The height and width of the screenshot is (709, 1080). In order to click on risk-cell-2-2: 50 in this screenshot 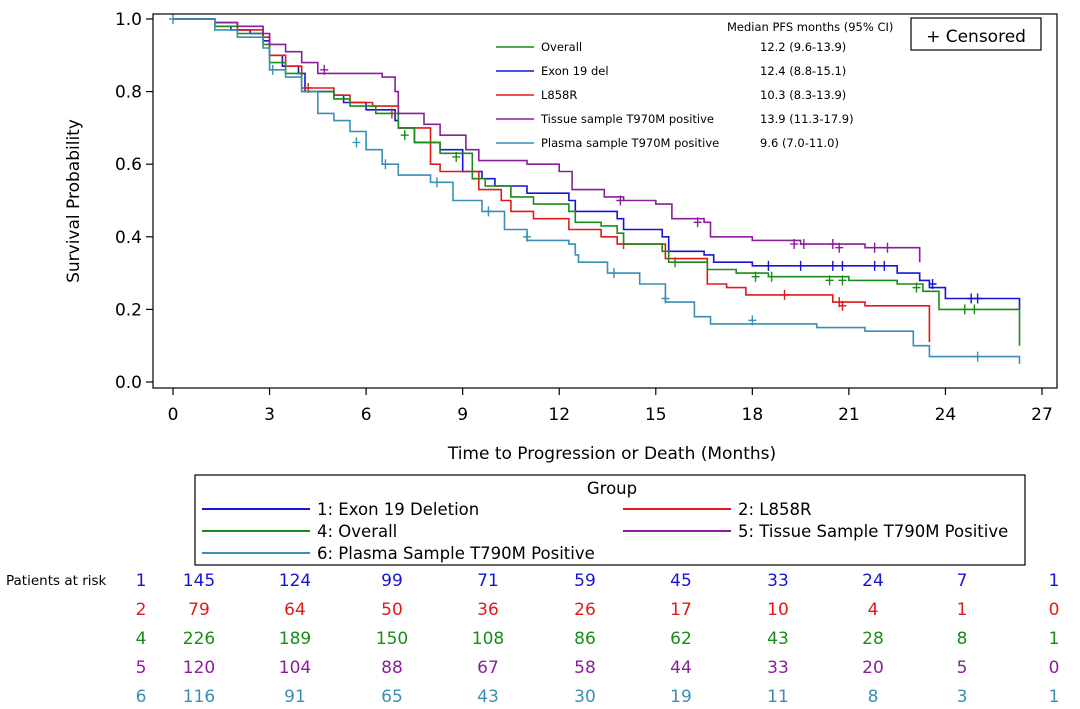, I will do `click(392, 610)`.